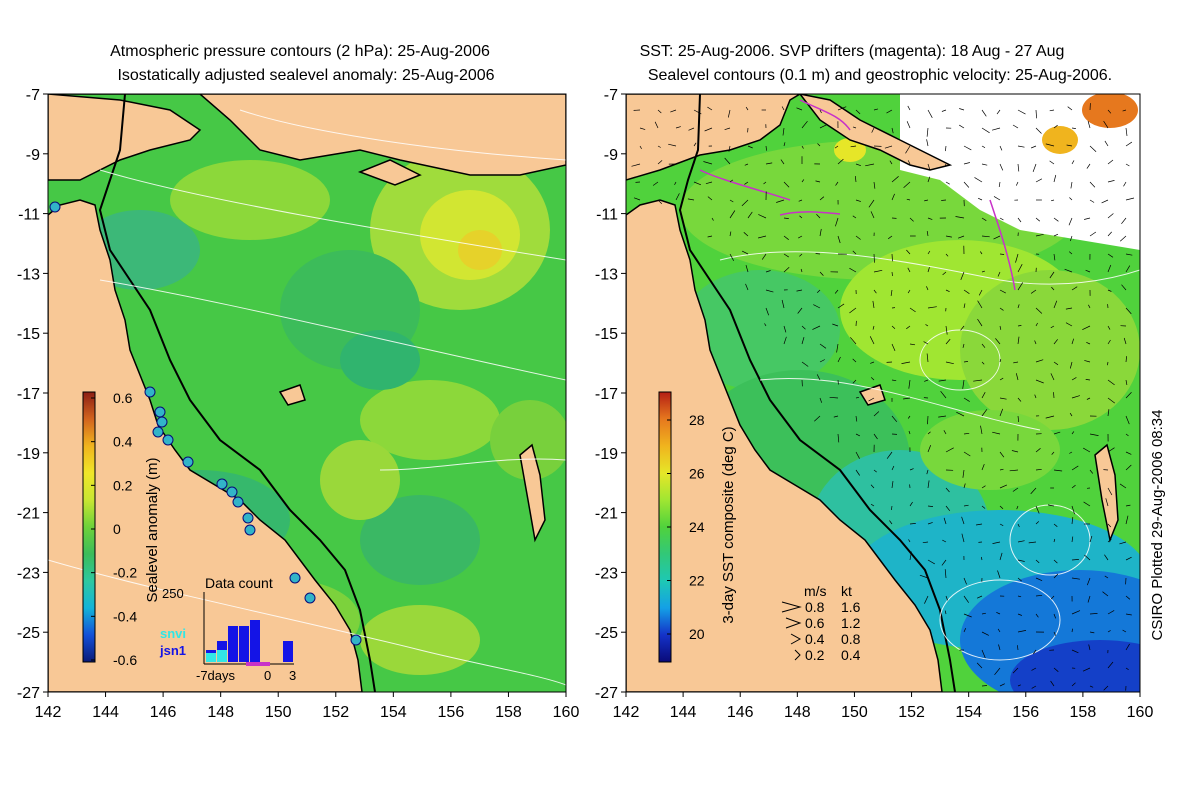 The height and width of the screenshot is (785, 1200). I want to click on right-axis-xtick-label: 152, so click(911, 712).